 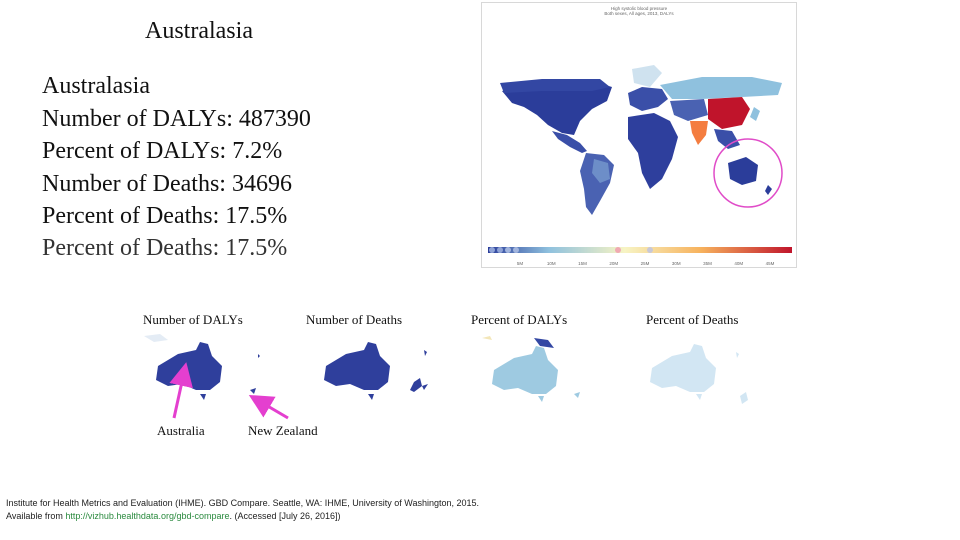 What do you see at coordinates (601, 171) in the screenshot?
I see `brazil` at bounding box center [601, 171].